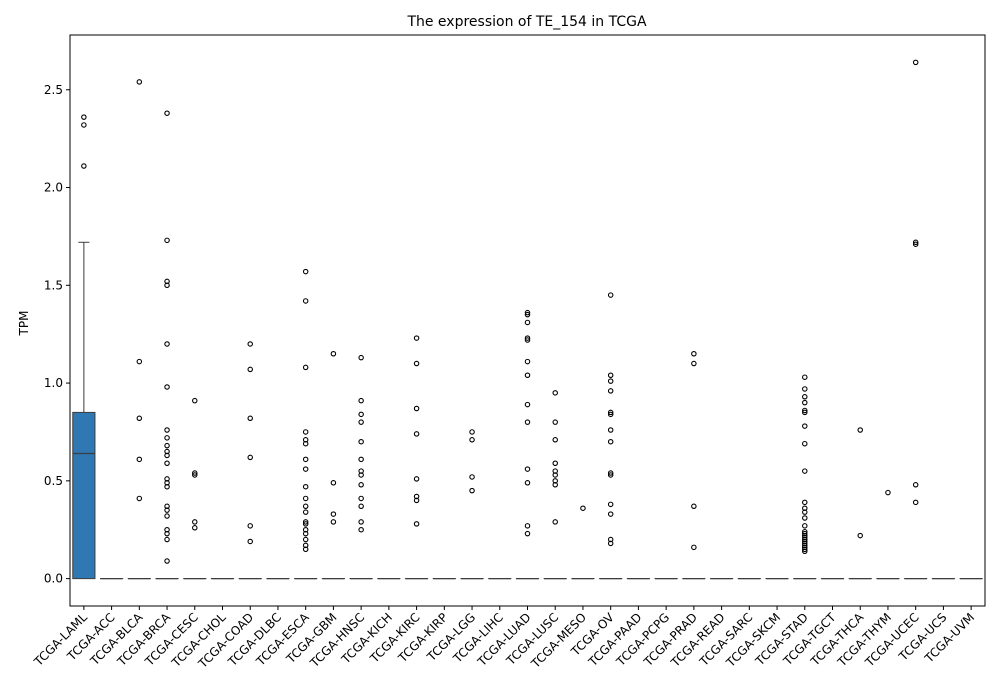 The width and height of the screenshot is (1000, 700). Describe the element at coordinates (53, 188) in the screenshot. I see `y-tick-label: 2.0` at that location.